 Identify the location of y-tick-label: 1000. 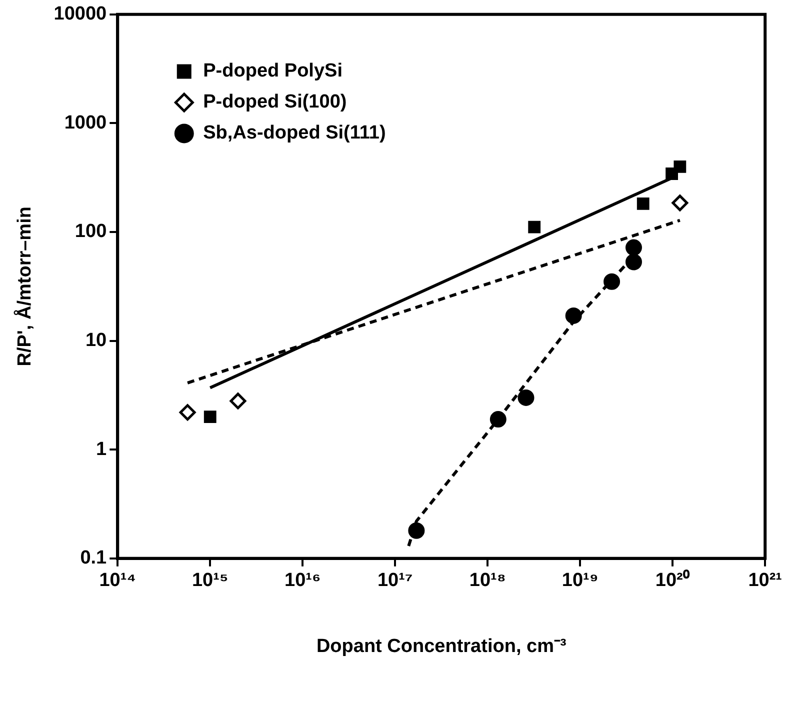
(85, 123).